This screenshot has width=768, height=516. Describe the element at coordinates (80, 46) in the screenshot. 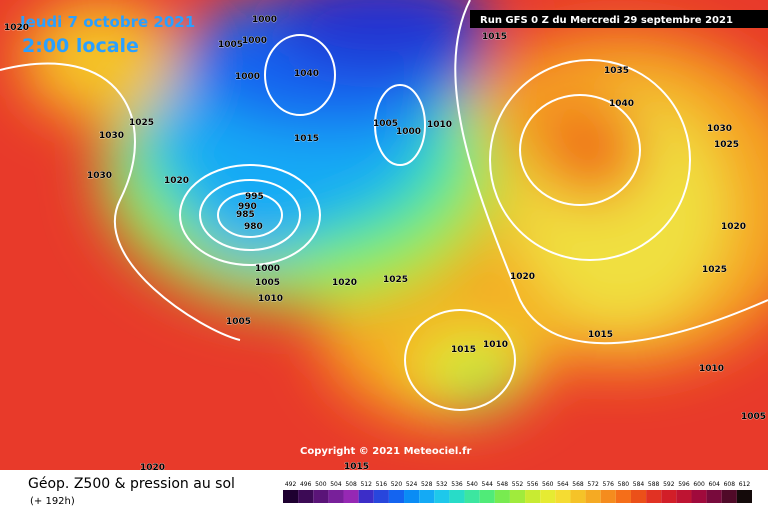

I see `valid-time: 2:00 locale` at that location.